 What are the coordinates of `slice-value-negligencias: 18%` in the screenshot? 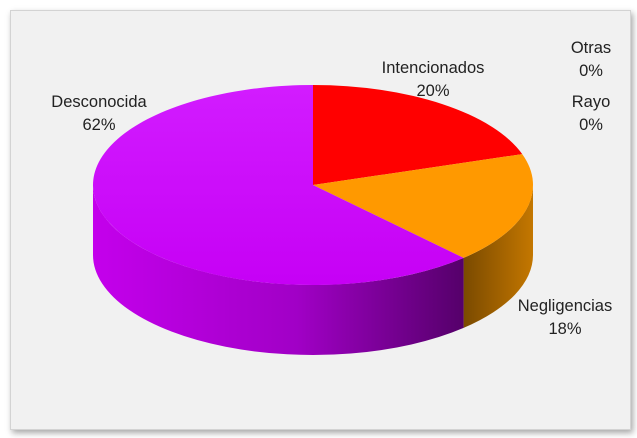 It's located at (564, 329).